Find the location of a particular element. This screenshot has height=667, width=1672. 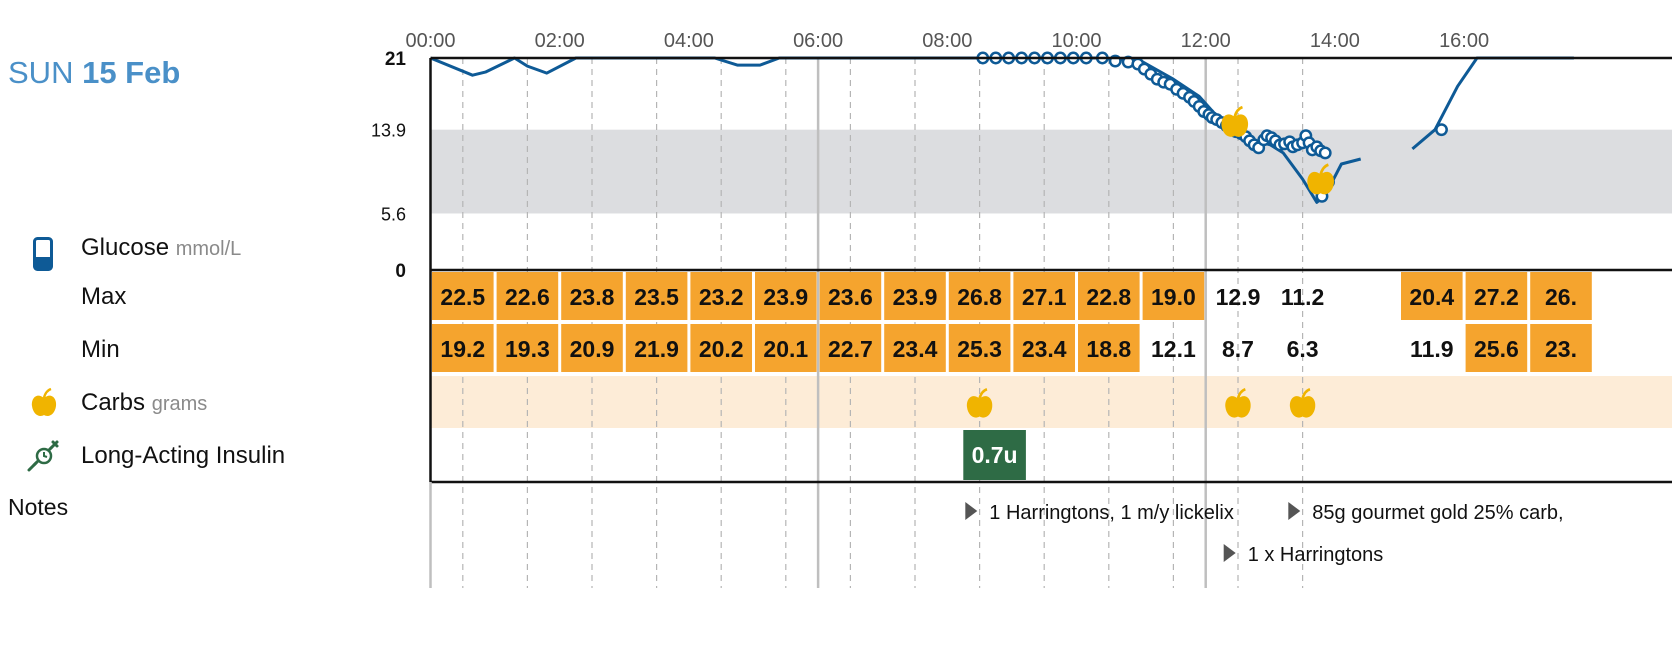

y-tick-label: 0 is located at coordinates (400, 271).